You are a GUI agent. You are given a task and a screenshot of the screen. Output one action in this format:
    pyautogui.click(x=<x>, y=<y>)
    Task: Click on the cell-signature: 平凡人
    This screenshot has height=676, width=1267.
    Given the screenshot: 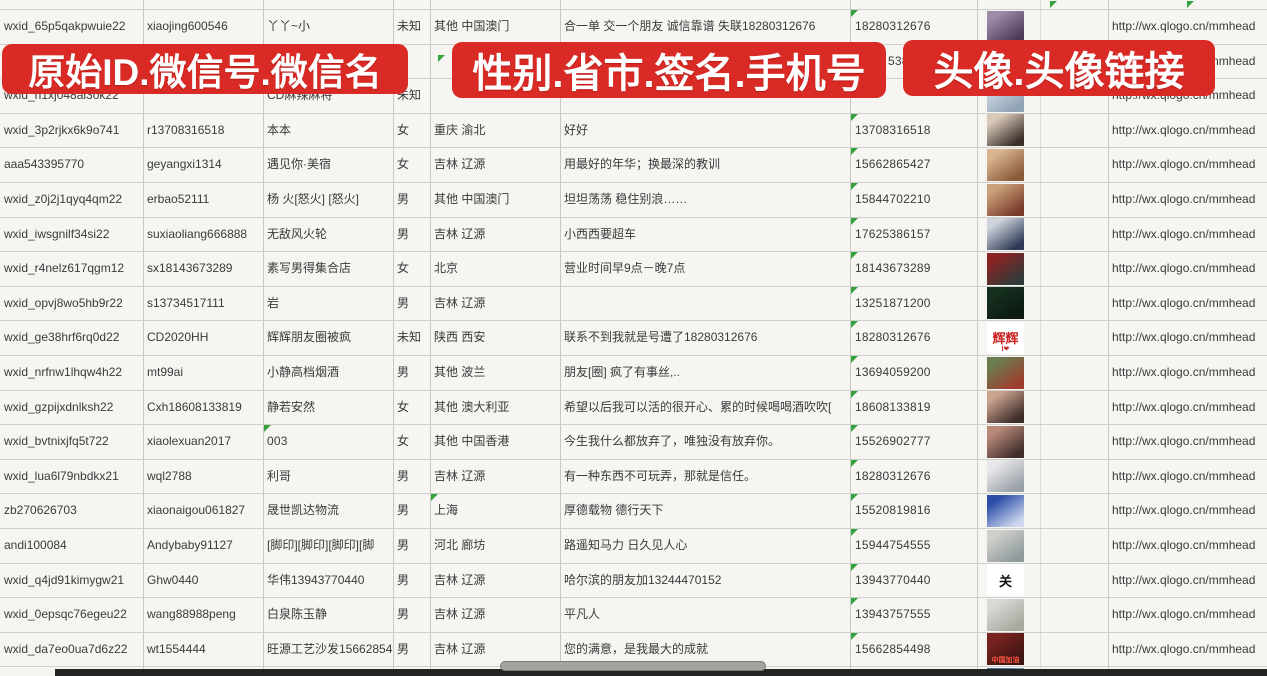 What is the action you would take?
    pyautogui.click(x=582, y=614)
    